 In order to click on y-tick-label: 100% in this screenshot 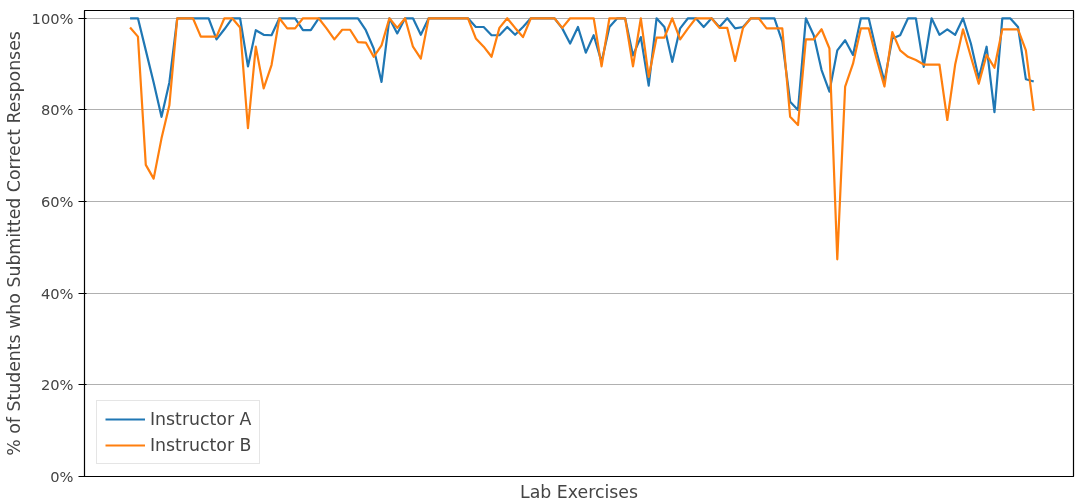, I will do `click(52, 18)`.